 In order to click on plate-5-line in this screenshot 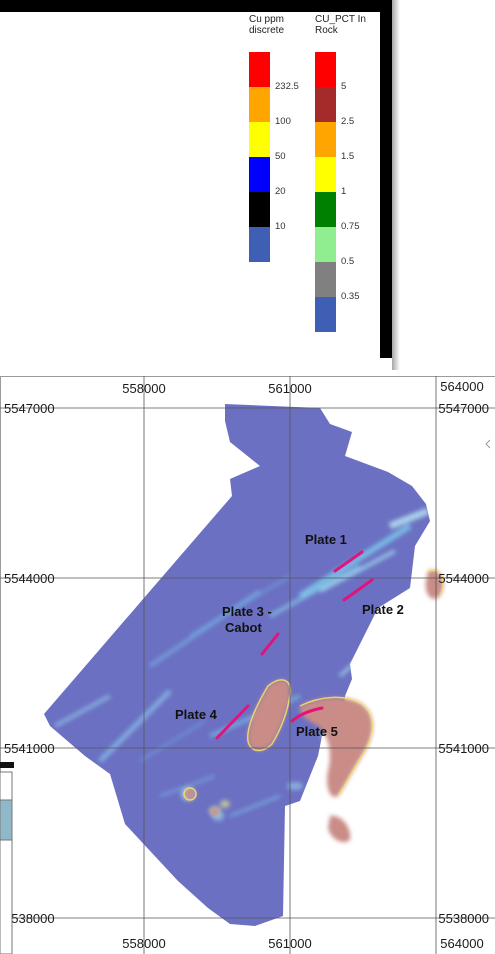, I will do `click(307, 714)`.